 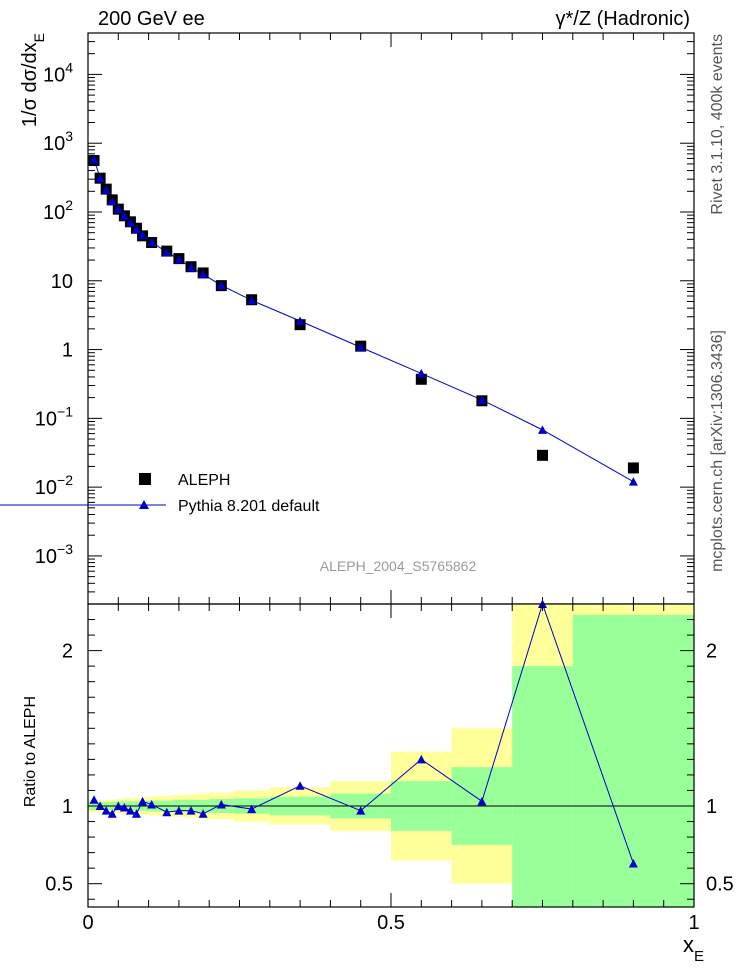 I want to click on x-axis-label: xE, so click(x=693, y=948).